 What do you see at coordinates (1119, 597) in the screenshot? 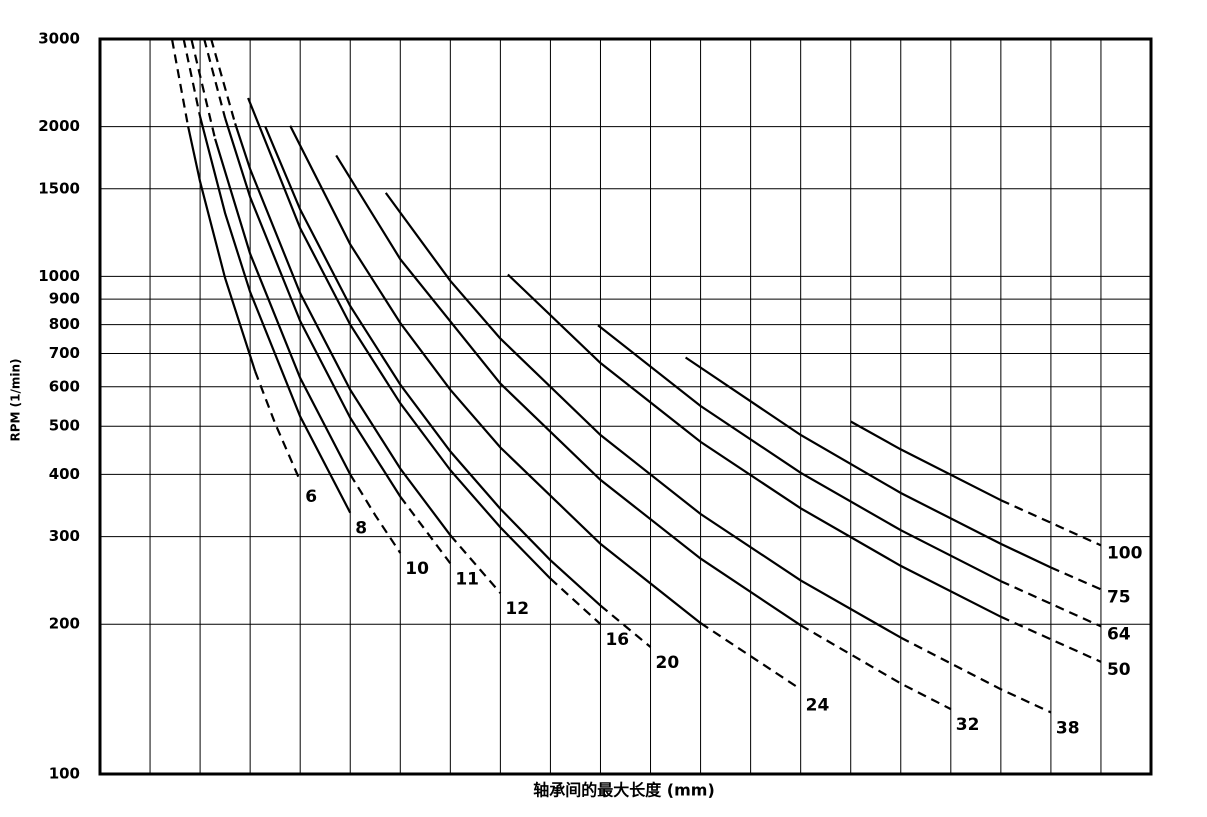
I see `curve-label: 75` at bounding box center [1119, 597].